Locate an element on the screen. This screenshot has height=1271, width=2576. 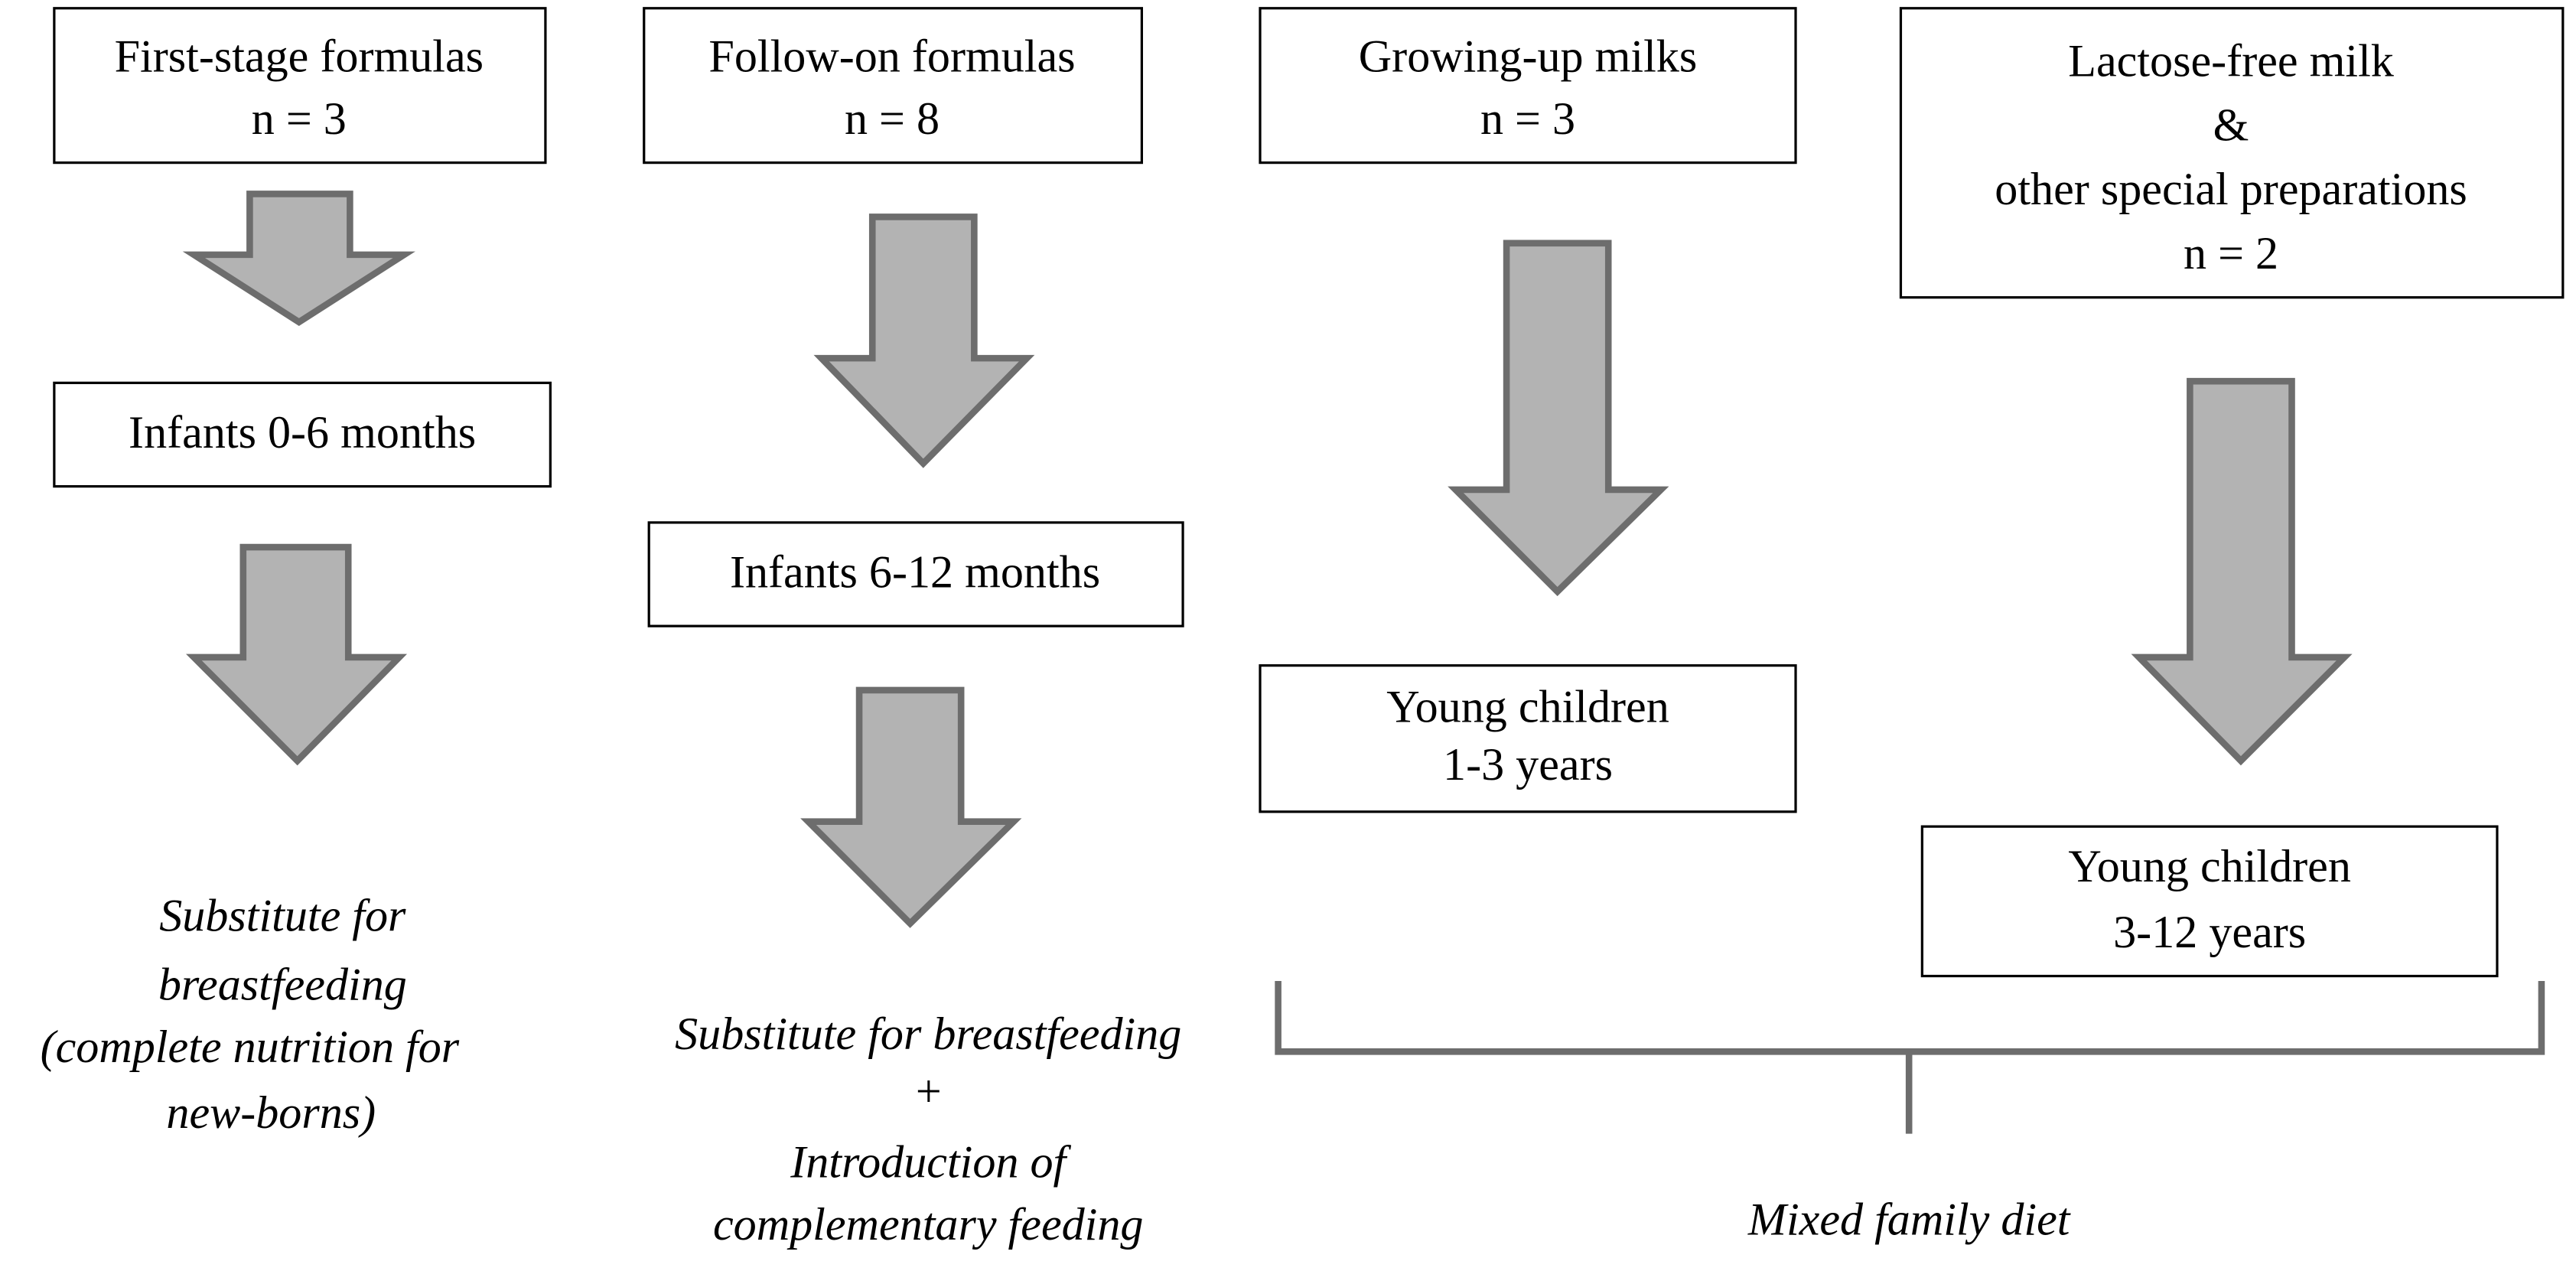
role-text: Substitute for breastfeeding is located at coordinates (928, 1034).